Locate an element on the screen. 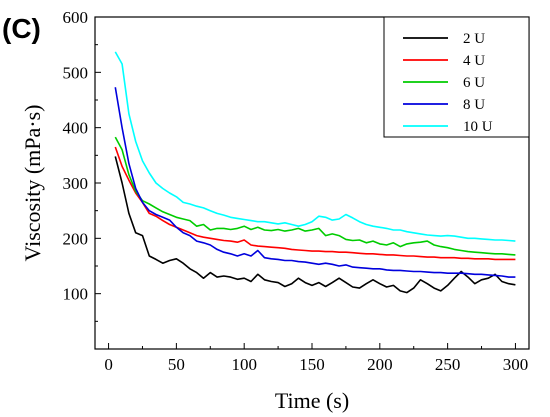  legend-box is located at coordinates (456, 77).